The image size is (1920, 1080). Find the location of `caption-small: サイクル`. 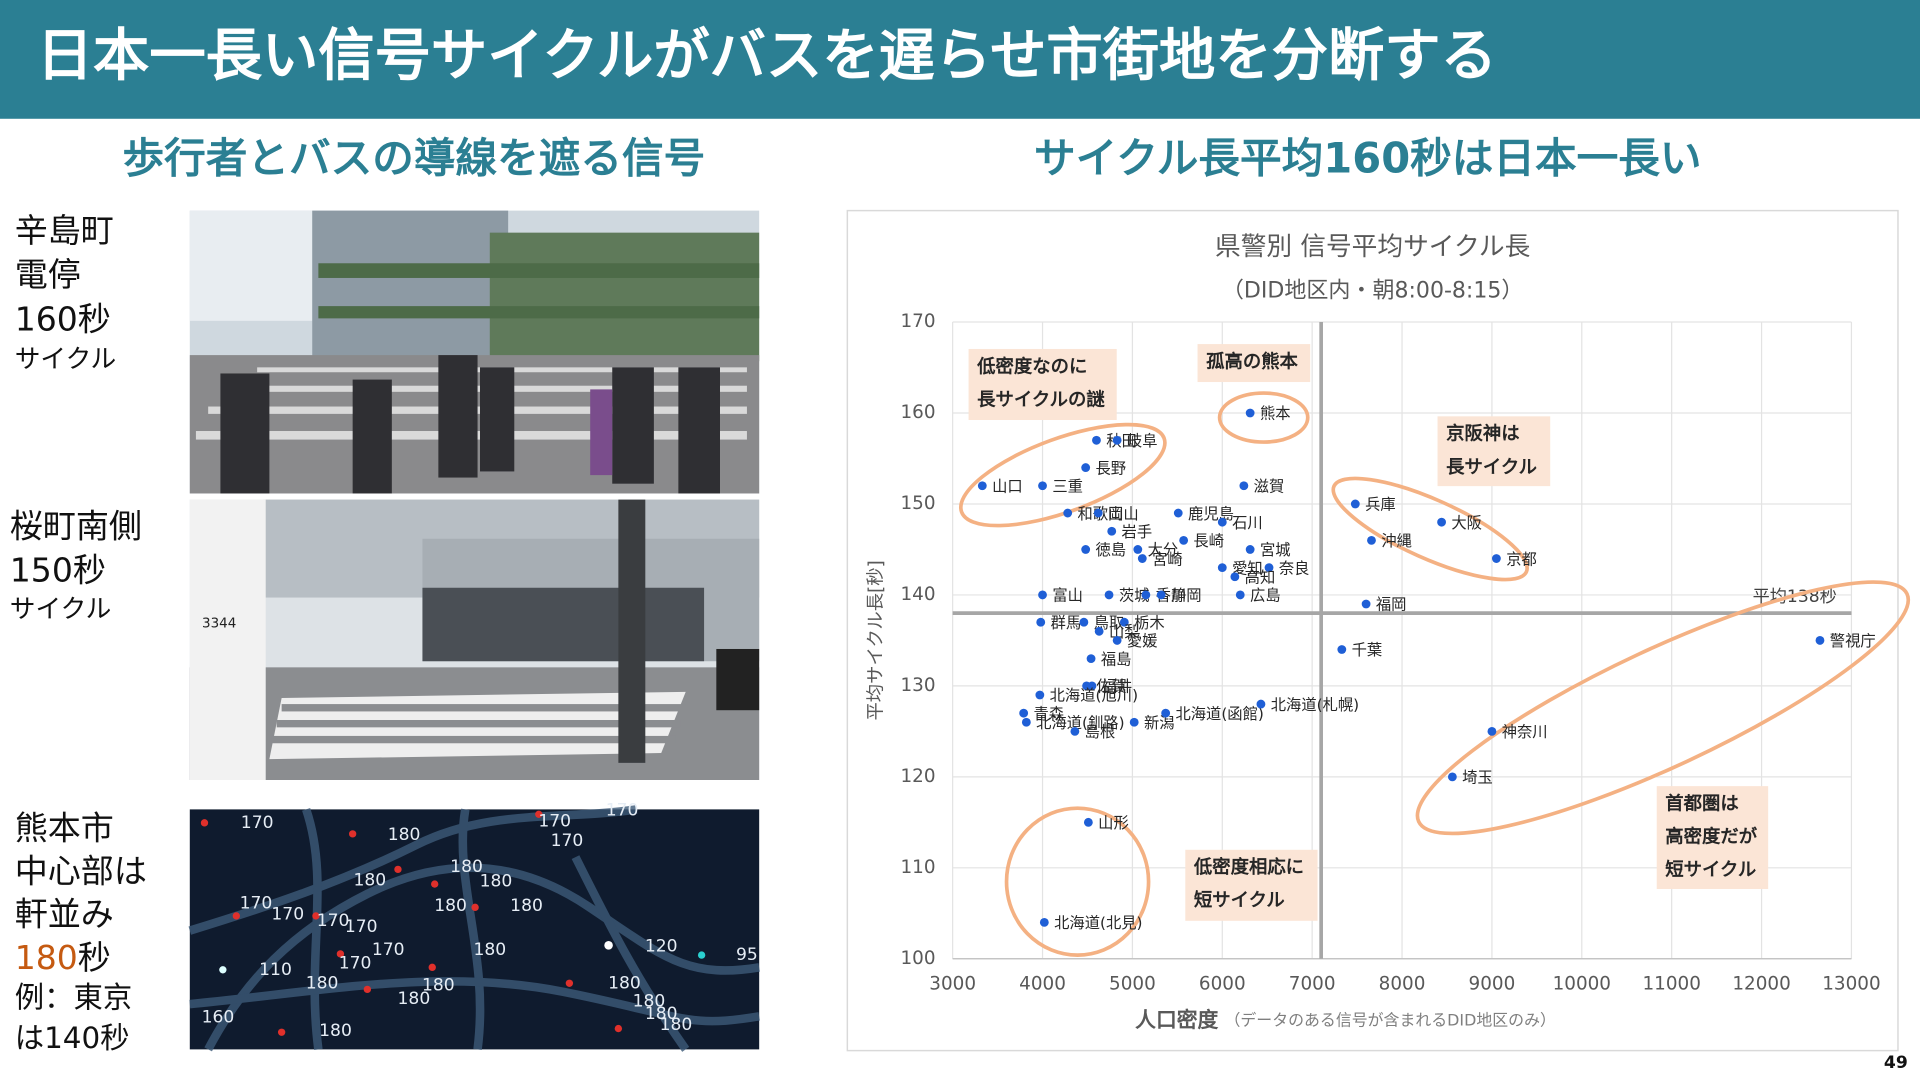

caption-small: サイクル is located at coordinates (61, 609).